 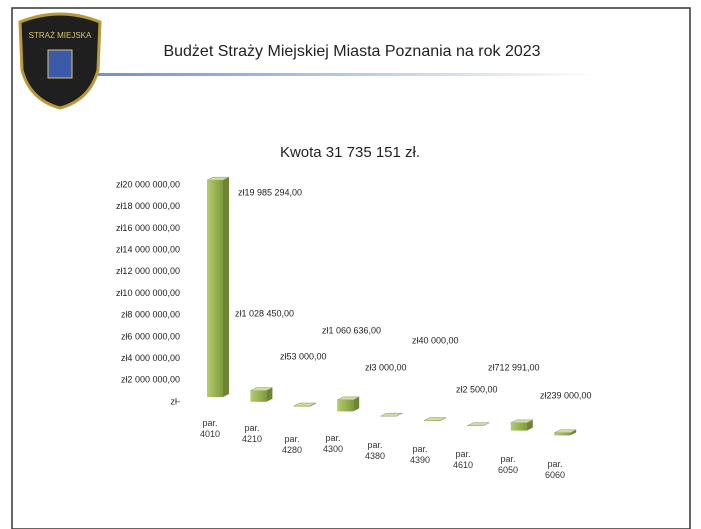 What do you see at coordinates (150, 315) in the screenshot?
I see `y-tick-label: zł8 000 000,00` at bounding box center [150, 315].